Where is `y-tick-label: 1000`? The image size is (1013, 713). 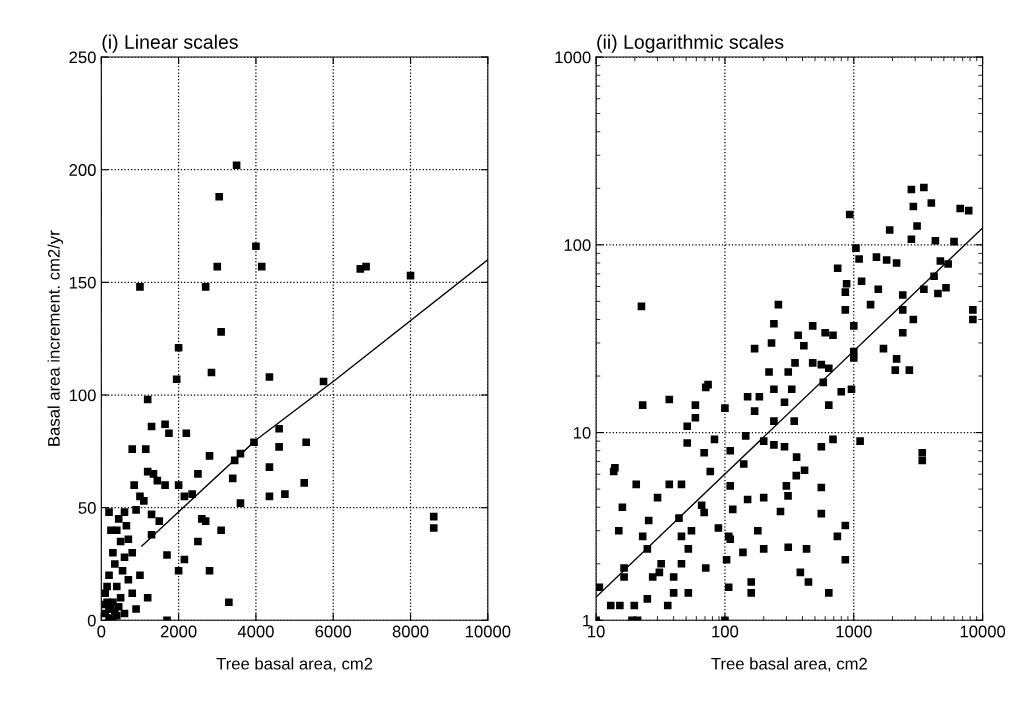 y-tick-label: 1000 is located at coordinates (573, 57).